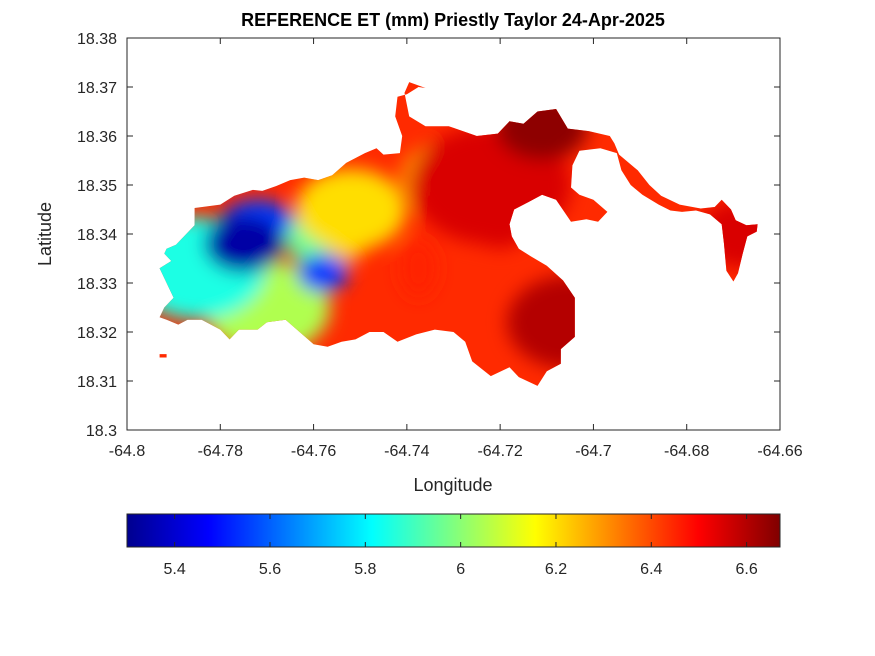  Describe the element at coordinates (460, 569) in the screenshot. I see `colorbar-tick-label: 6` at that location.